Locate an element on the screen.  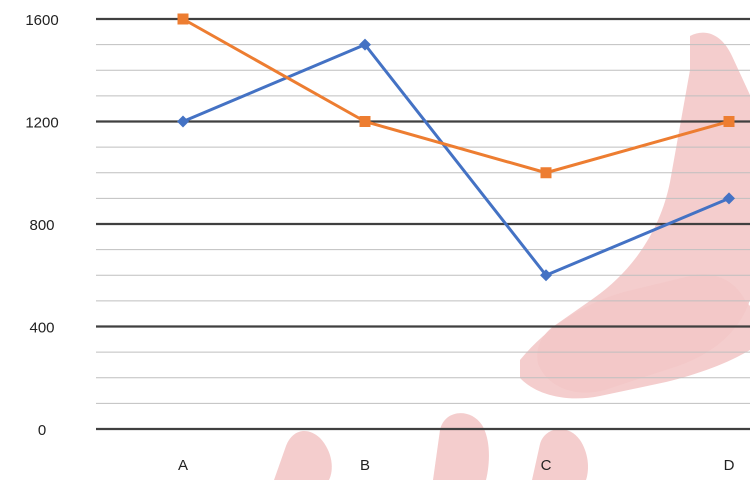
y-tick-label: 400 is located at coordinates (41, 328).